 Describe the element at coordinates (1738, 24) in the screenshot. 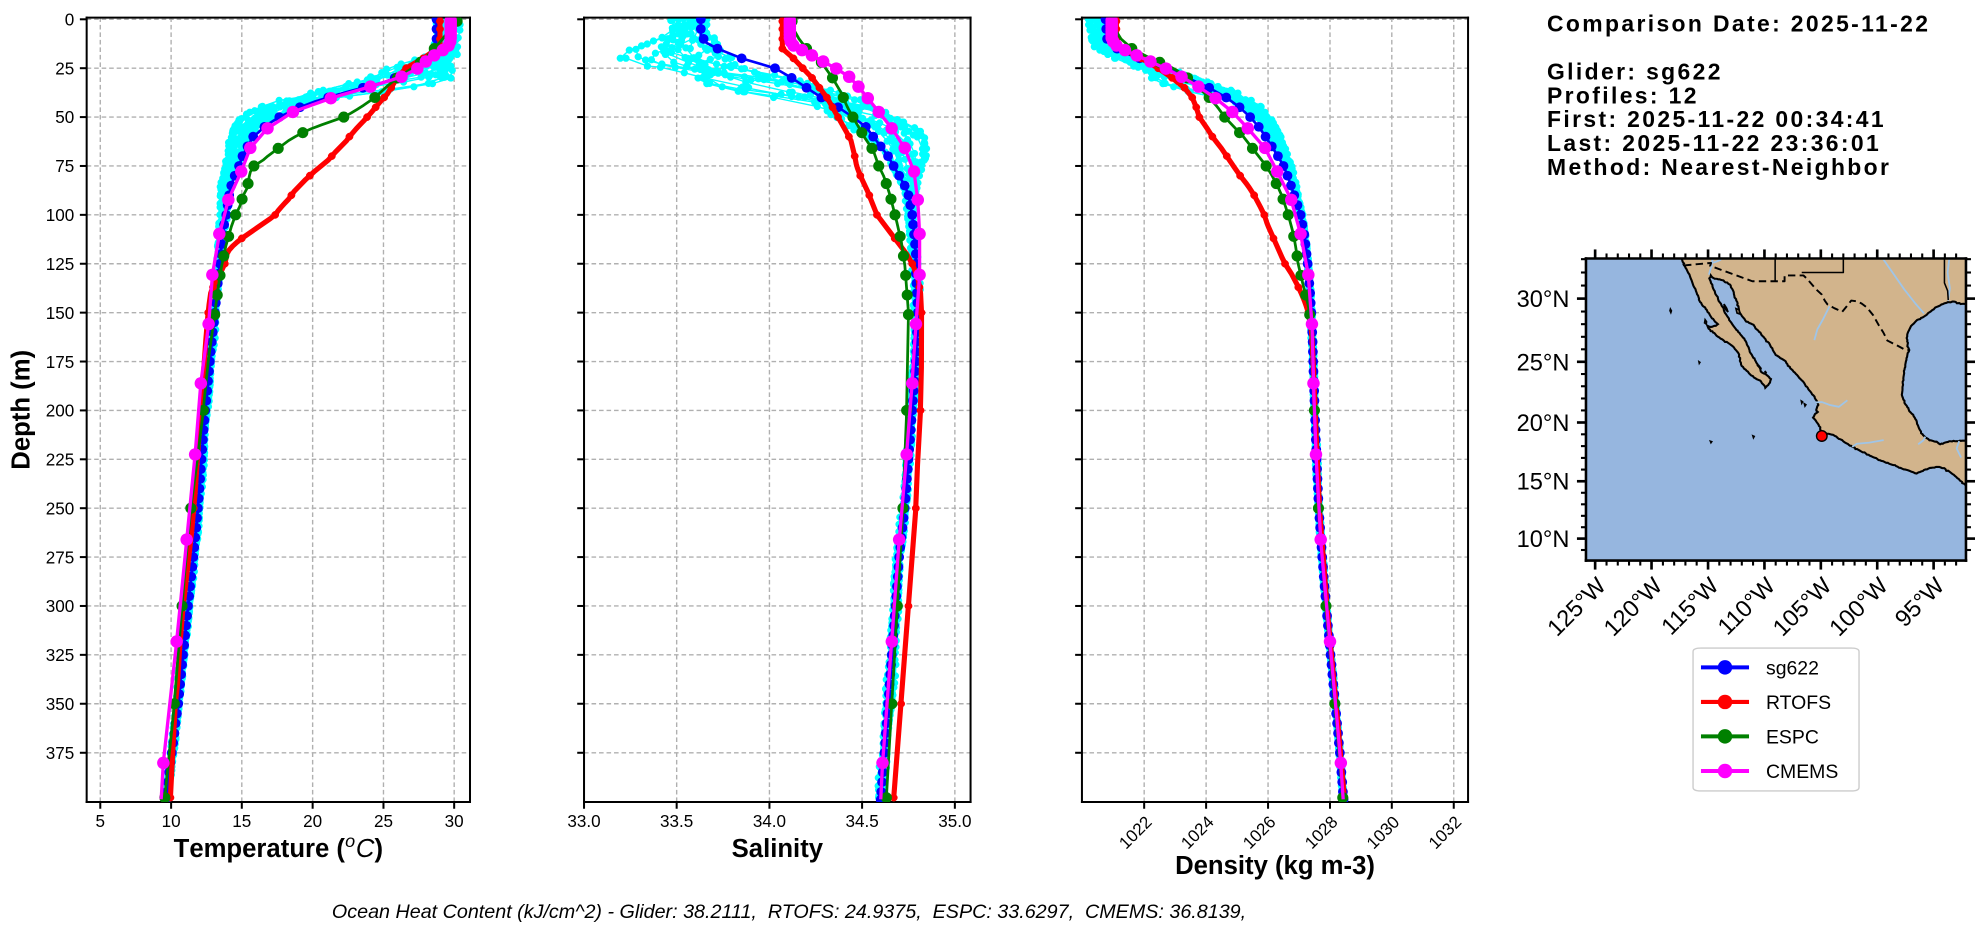

I see `svg-text: Comparison Date: 2025-11-22` at that location.